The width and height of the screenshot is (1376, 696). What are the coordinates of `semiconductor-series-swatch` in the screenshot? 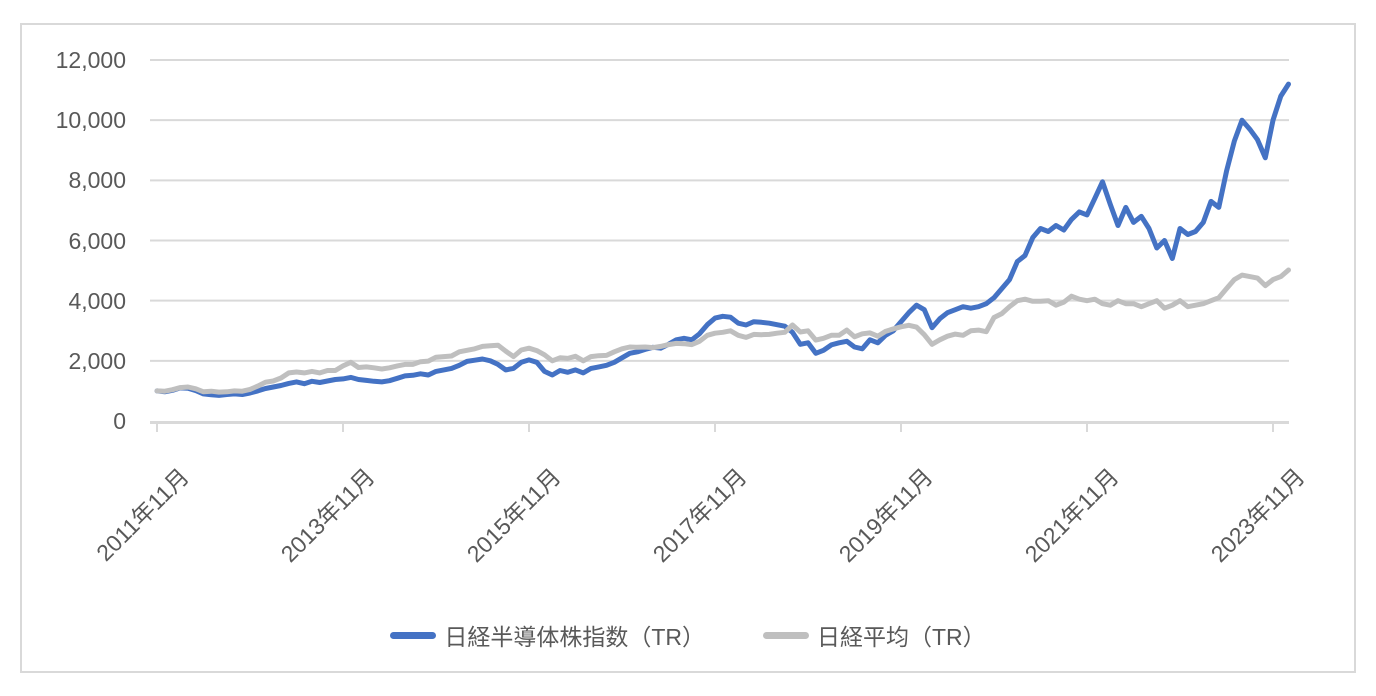 It's located at (413, 635).